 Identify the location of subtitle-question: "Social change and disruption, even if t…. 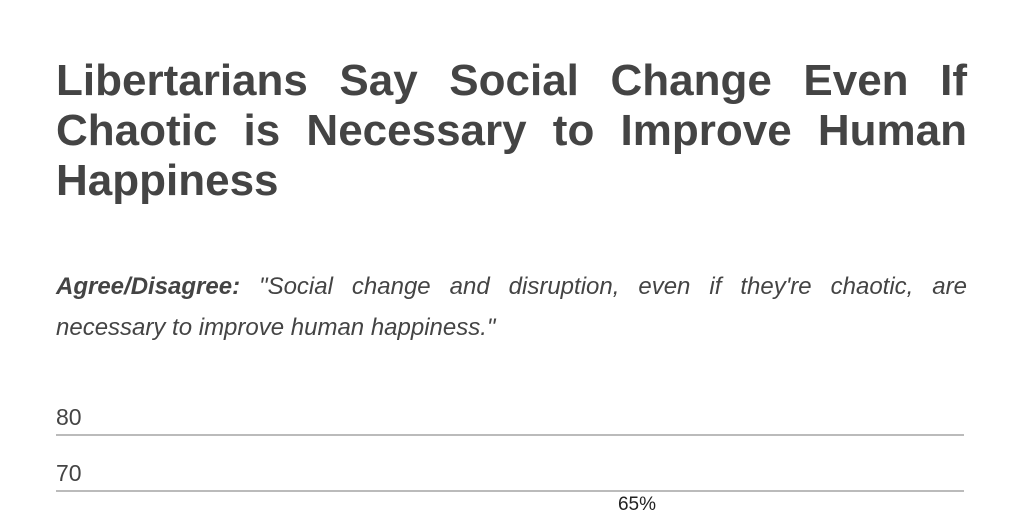
(511, 307).